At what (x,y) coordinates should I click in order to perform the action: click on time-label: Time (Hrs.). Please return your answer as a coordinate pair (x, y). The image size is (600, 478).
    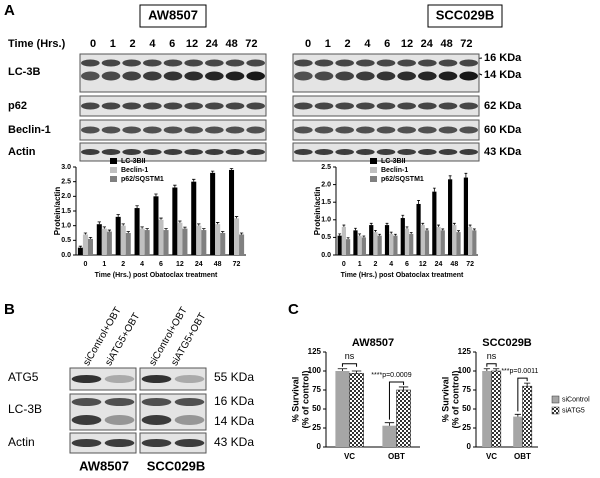
    Looking at the image, I should click on (37, 44).